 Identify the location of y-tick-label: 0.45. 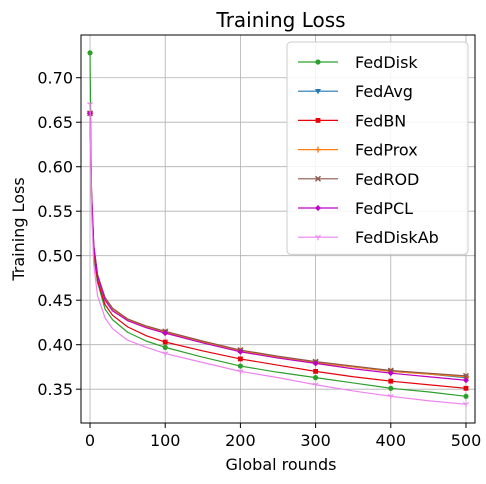
(55, 300).